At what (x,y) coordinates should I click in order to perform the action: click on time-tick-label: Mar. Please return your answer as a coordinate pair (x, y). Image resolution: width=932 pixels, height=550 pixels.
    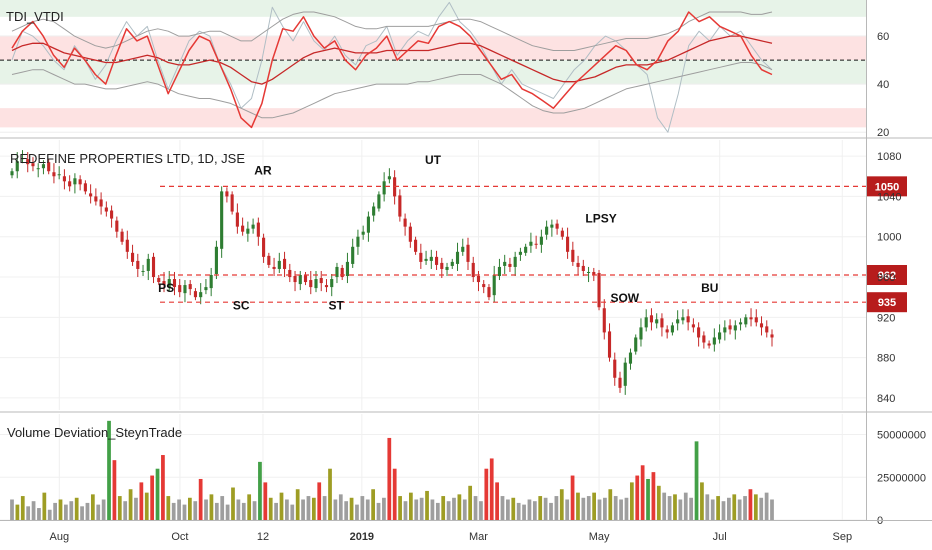
    Looking at the image, I should click on (478, 537).